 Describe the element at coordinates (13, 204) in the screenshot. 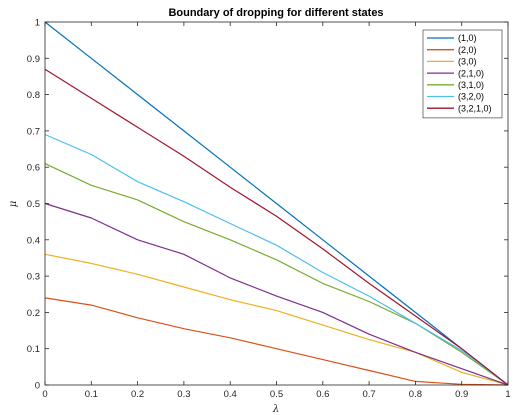

I see `y-axis-label: μ` at that location.